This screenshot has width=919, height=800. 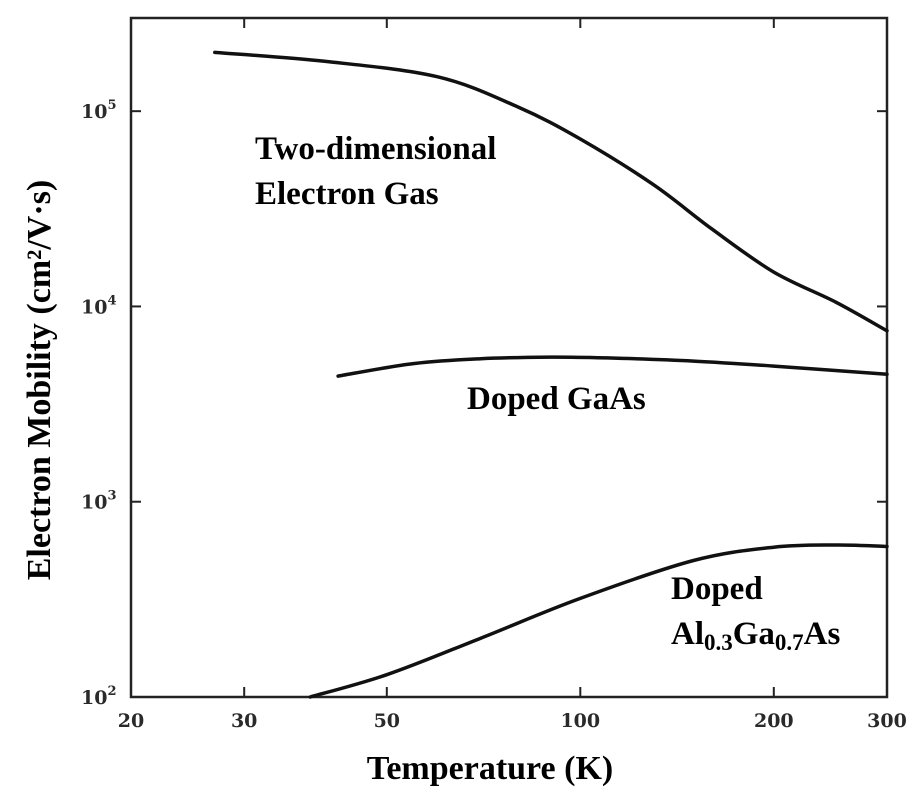 I want to click on x-tick-label: 200, so click(x=774, y=721).